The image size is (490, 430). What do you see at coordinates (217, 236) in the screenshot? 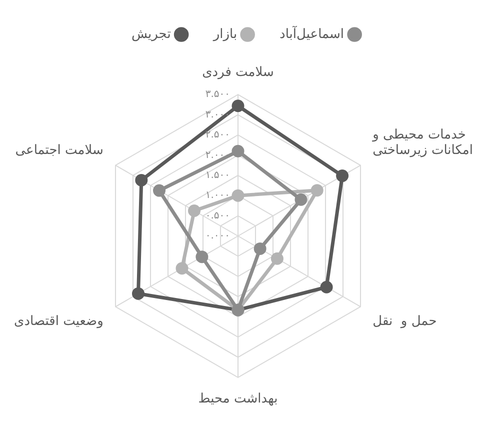
I see `y-tick-label: ۰.۰۰۰` at bounding box center [217, 236].